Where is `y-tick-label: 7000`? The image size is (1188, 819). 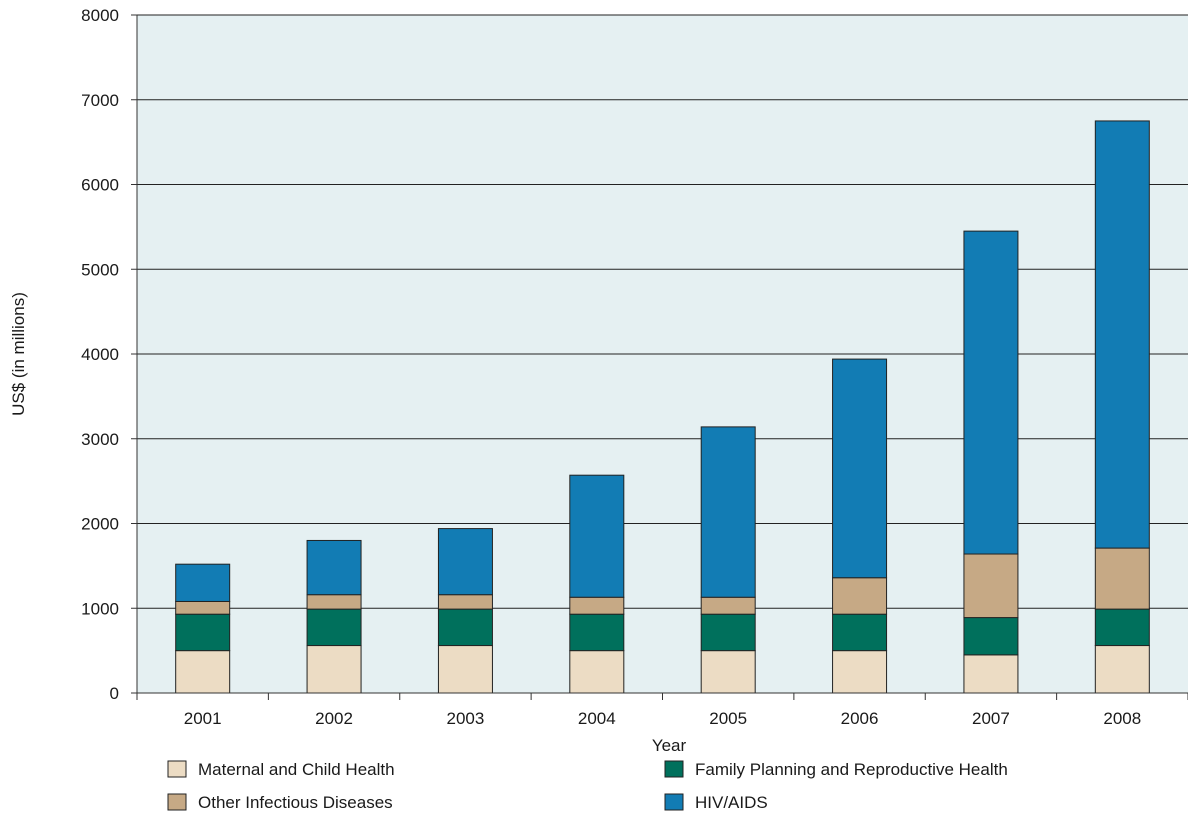
y-tick-label: 7000 is located at coordinates (100, 100).